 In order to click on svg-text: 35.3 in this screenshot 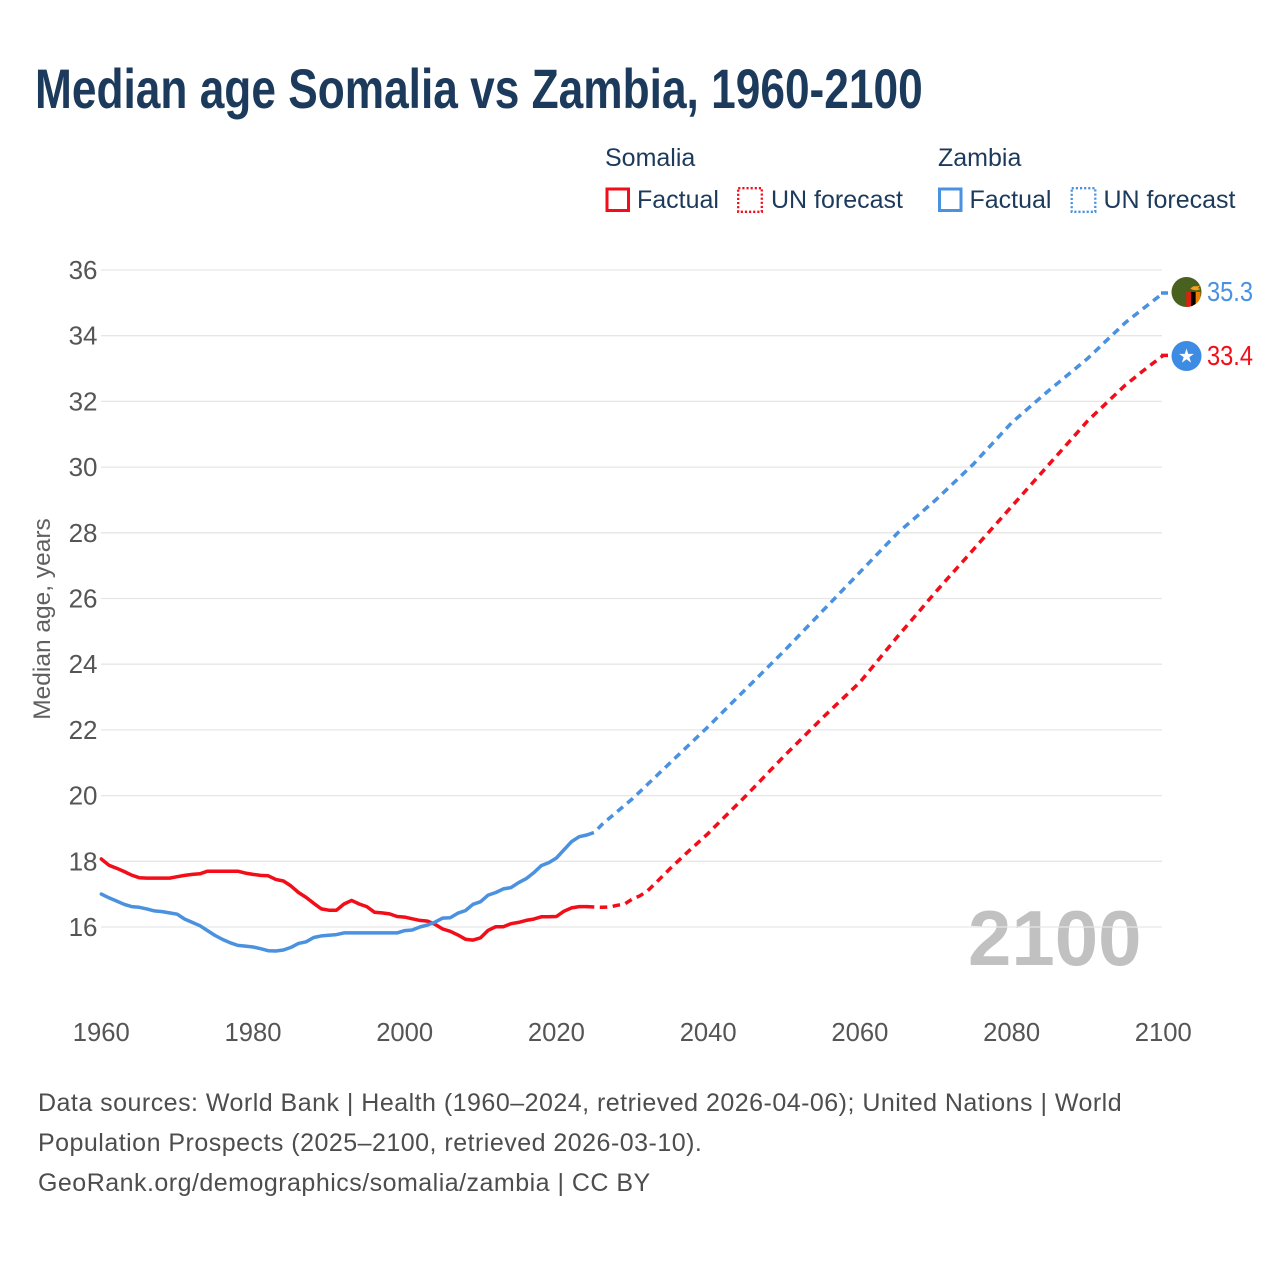, I will do `click(1230, 291)`.